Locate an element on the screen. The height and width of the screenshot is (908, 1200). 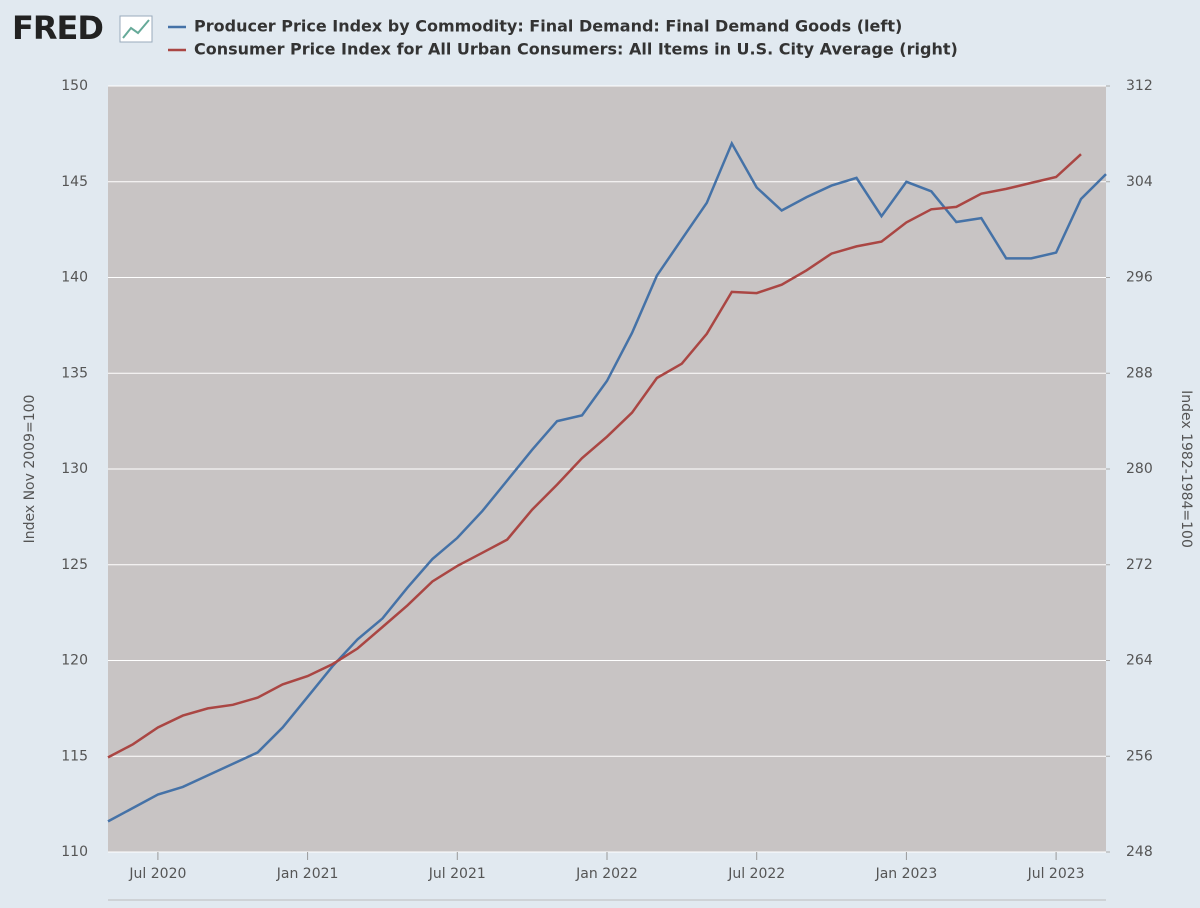
logo-icon is located at coordinates (136, 29).